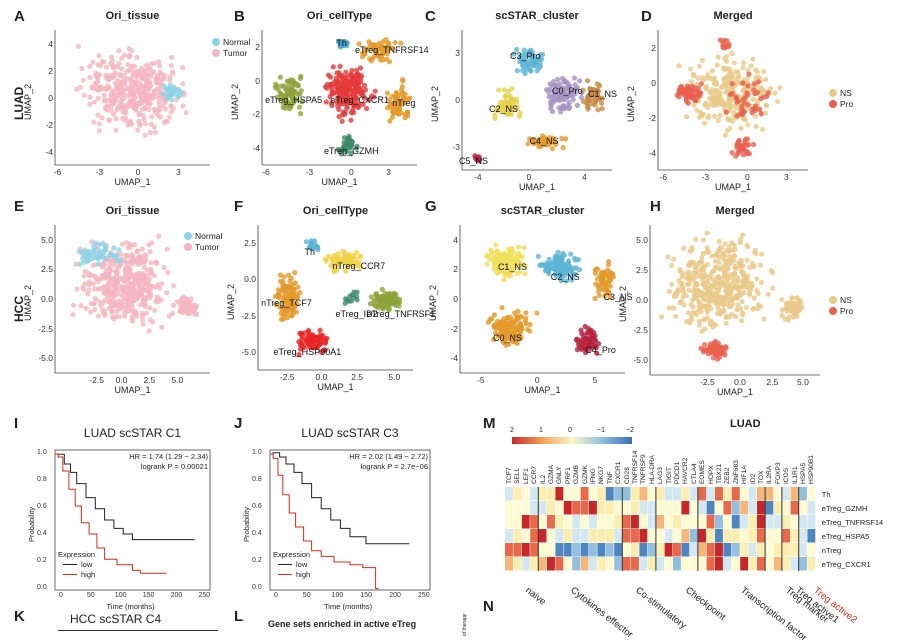 This screenshot has width=907, height=644. What do you see at coordinates (188, 236) in the screenshot?
I see `legend-swatch` at bounding box center [188, 236].